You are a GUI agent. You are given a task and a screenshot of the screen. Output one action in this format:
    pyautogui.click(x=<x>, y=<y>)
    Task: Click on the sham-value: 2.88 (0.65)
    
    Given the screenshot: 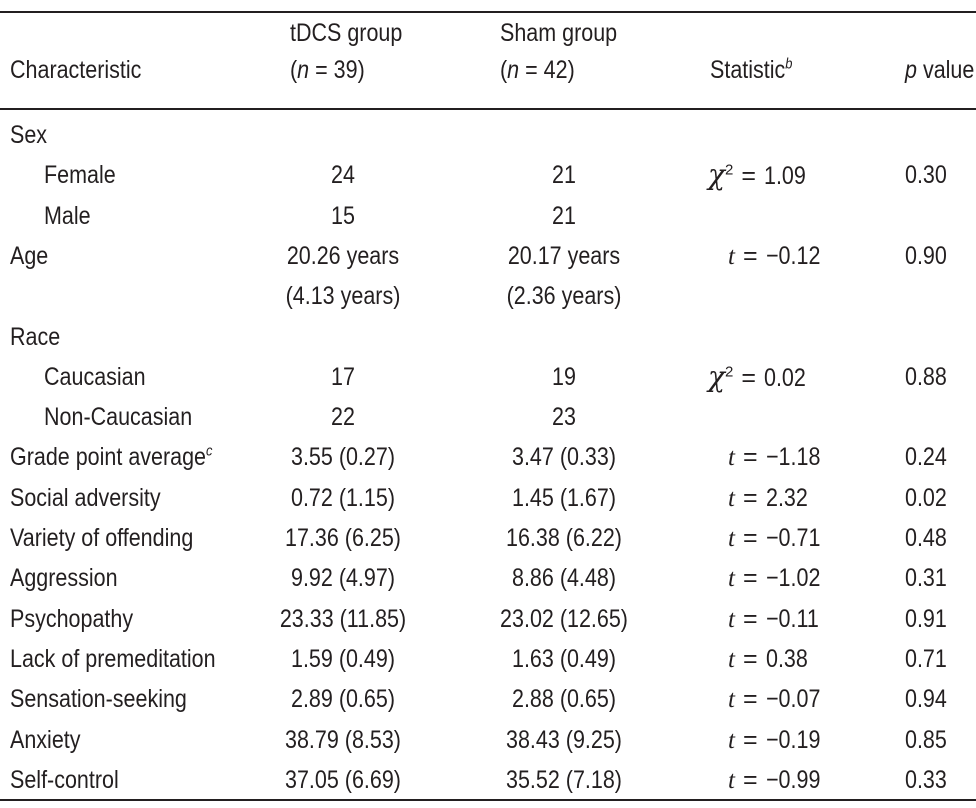 What is the action you would take?
    pyautogui.click(x=563, y=699)
    